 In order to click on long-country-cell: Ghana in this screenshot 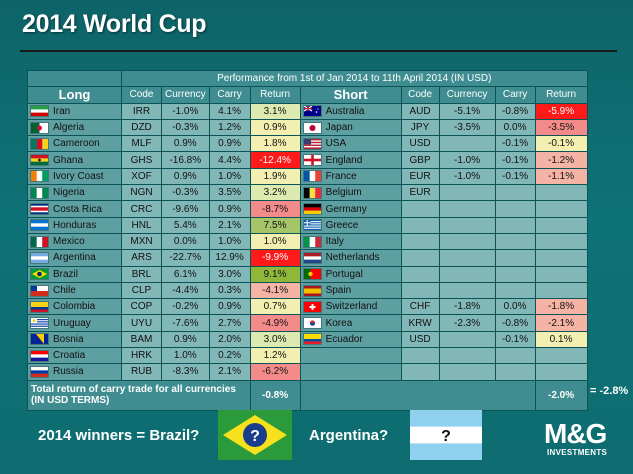, I will do `click(74, 160)`.